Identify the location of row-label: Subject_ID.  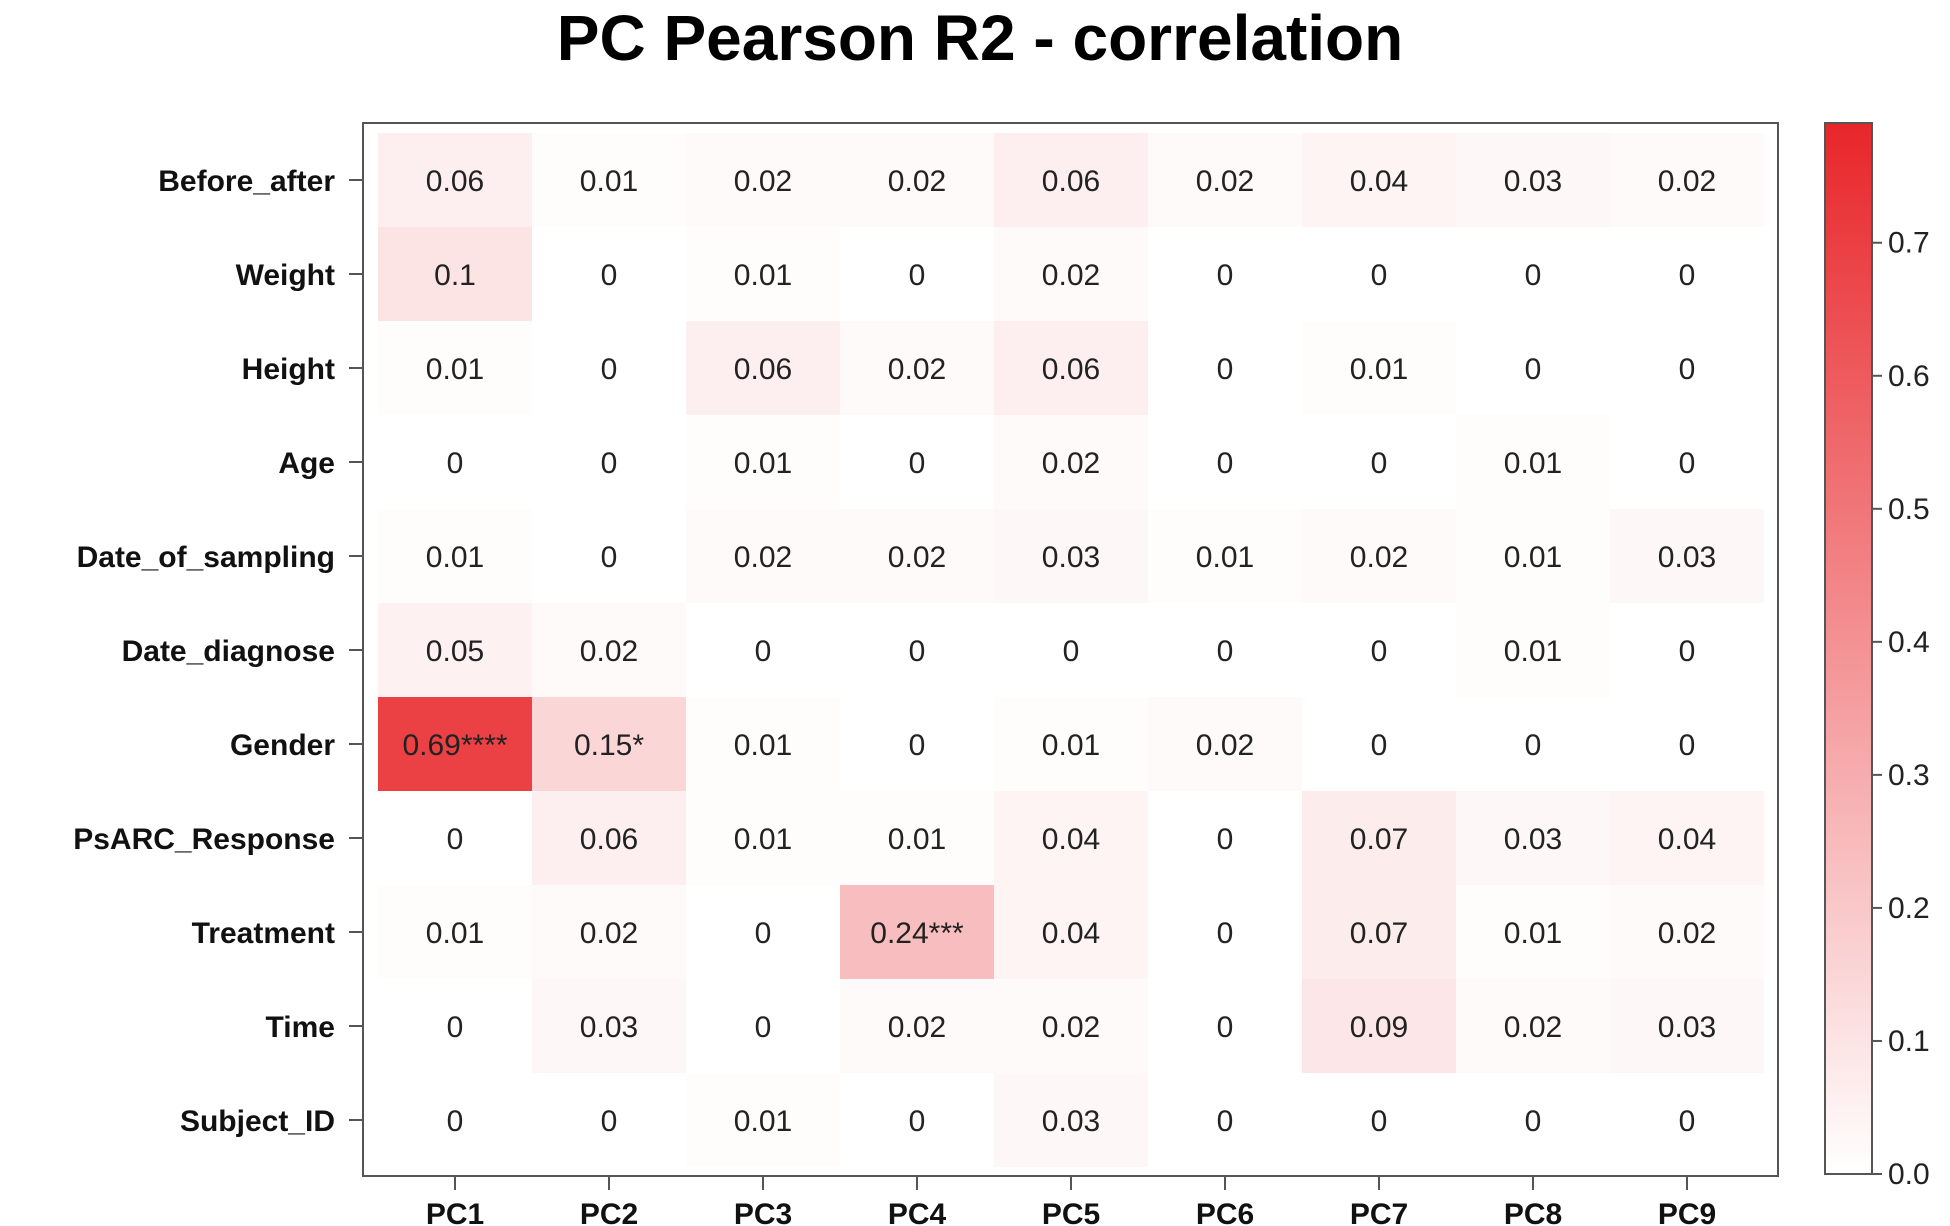
(257, 1121).